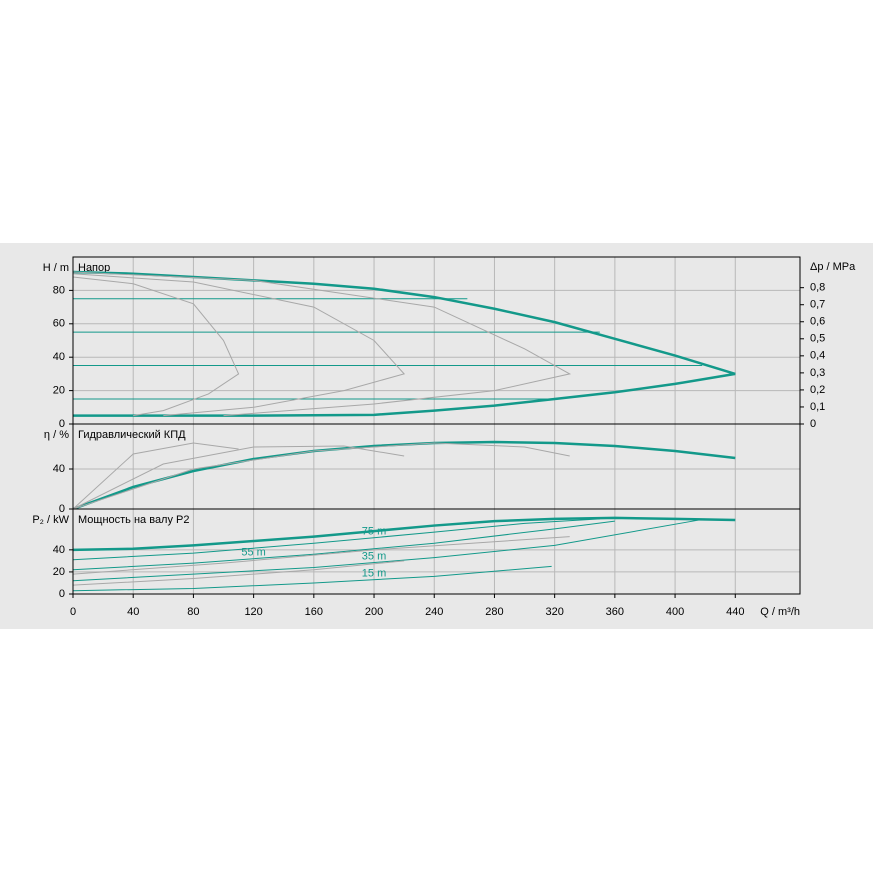  What do you see at coordinates (817, 305) in the screenshot?
I see `y2-tick-label: 0,7` at bounding box center [817, 305].